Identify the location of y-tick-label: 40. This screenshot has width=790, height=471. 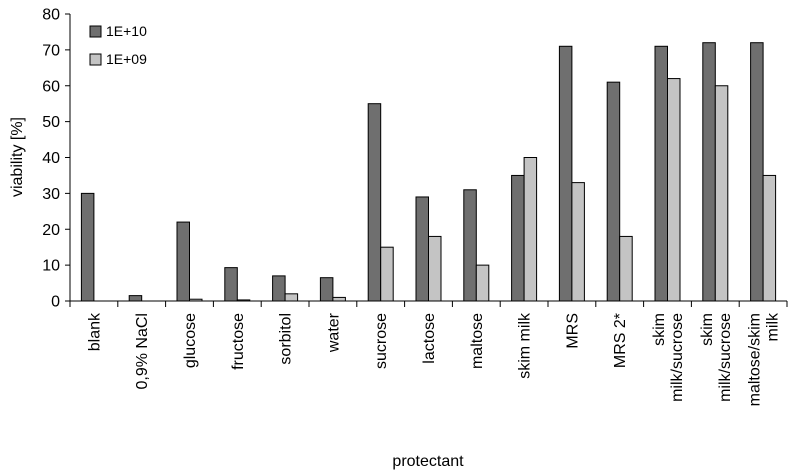
(51, 158).